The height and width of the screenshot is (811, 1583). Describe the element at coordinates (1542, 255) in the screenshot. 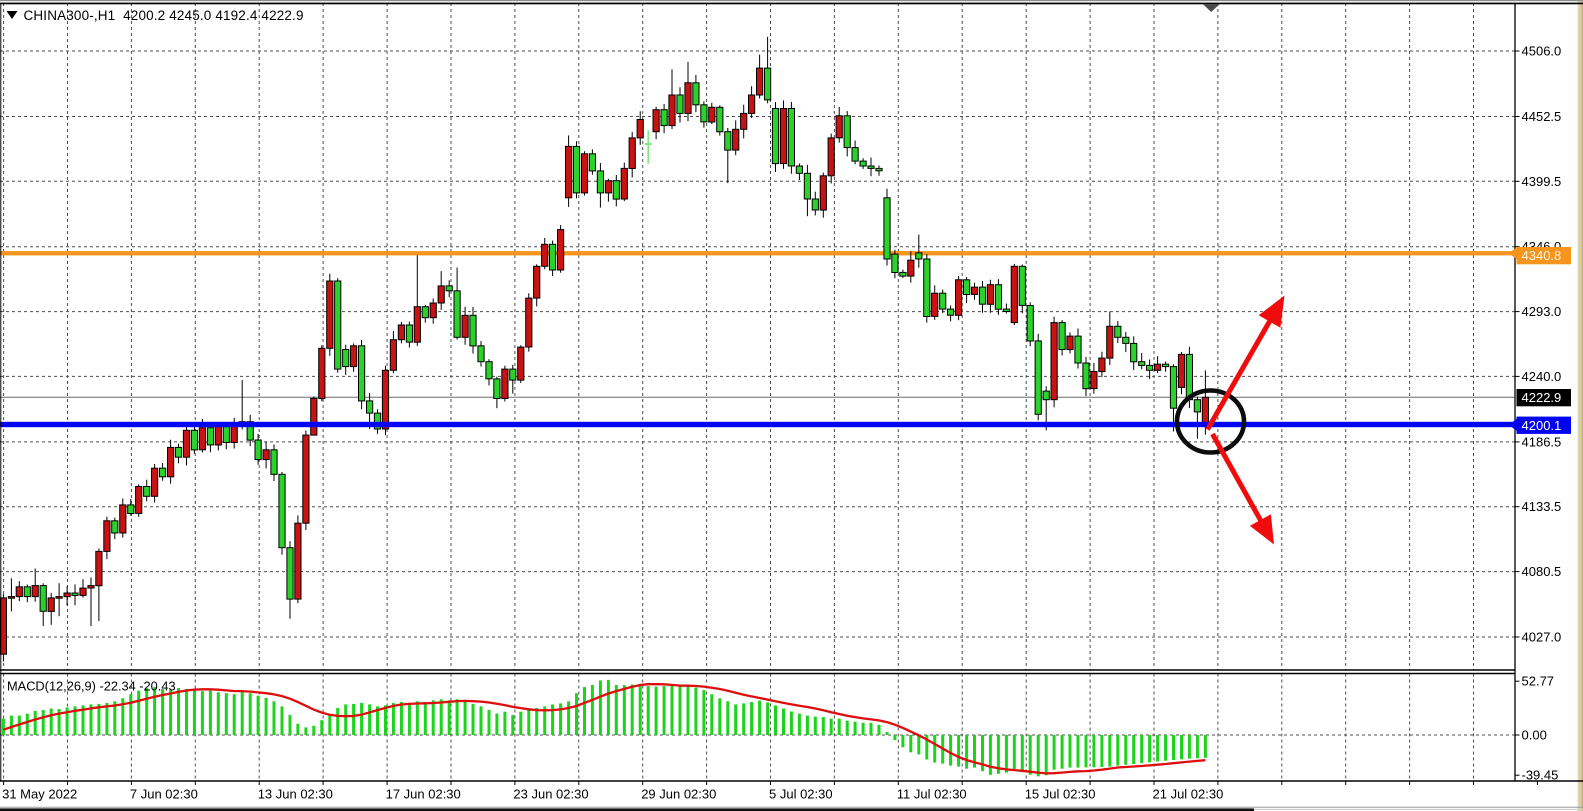

I see `svg-text: 4340.8` at that location.